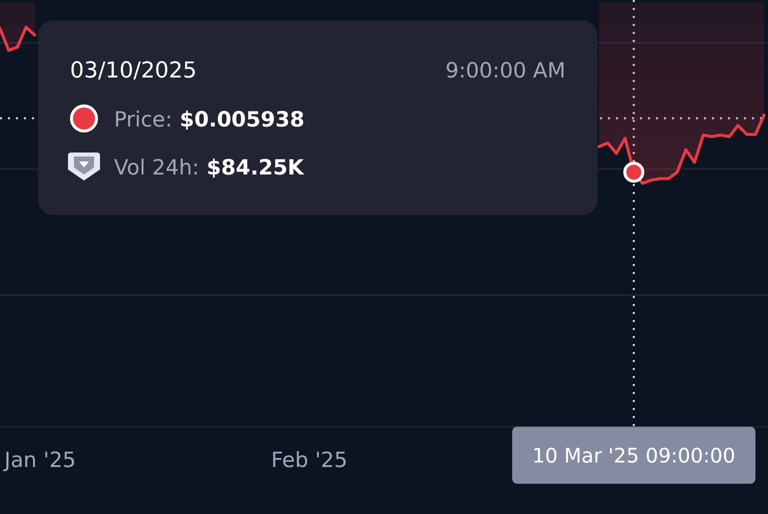 The height and width of the screenshot is (514, 768). Describe the element at coordinates (505, 70) in the screenshot. I see `annotation: 9:00:00 AM` at that location.